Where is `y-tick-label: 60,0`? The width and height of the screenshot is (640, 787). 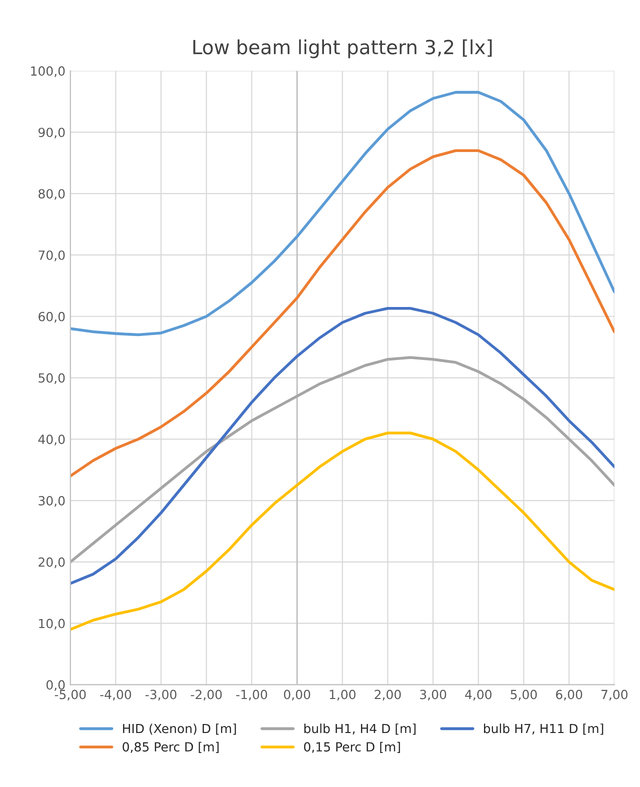
y-tick-label: 60,0 is located at coordinates (51, 317).